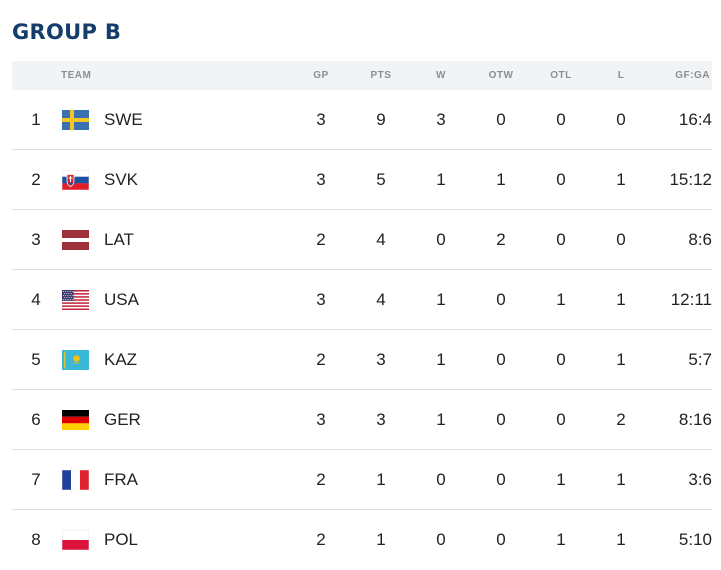  What do you see at coordinates (321, 75) in the screenshot?
I see `header-gp: GP` at bounding box center [321, 75].